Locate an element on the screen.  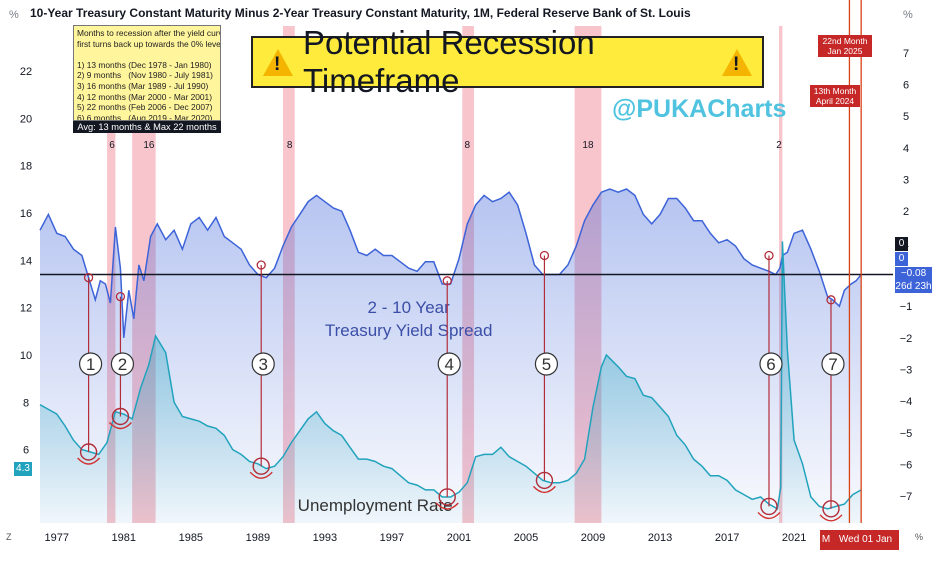
spread-label-line2: Treasury Yield Spread is located at coordinates (409, 330).